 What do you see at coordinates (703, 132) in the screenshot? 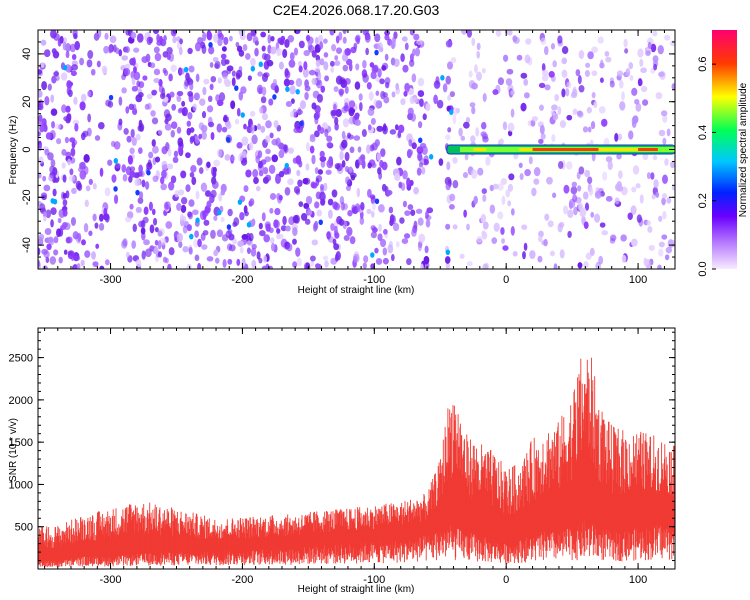
I see `colorbar-tick-label: 0.4` at bounding box center [703, 132].